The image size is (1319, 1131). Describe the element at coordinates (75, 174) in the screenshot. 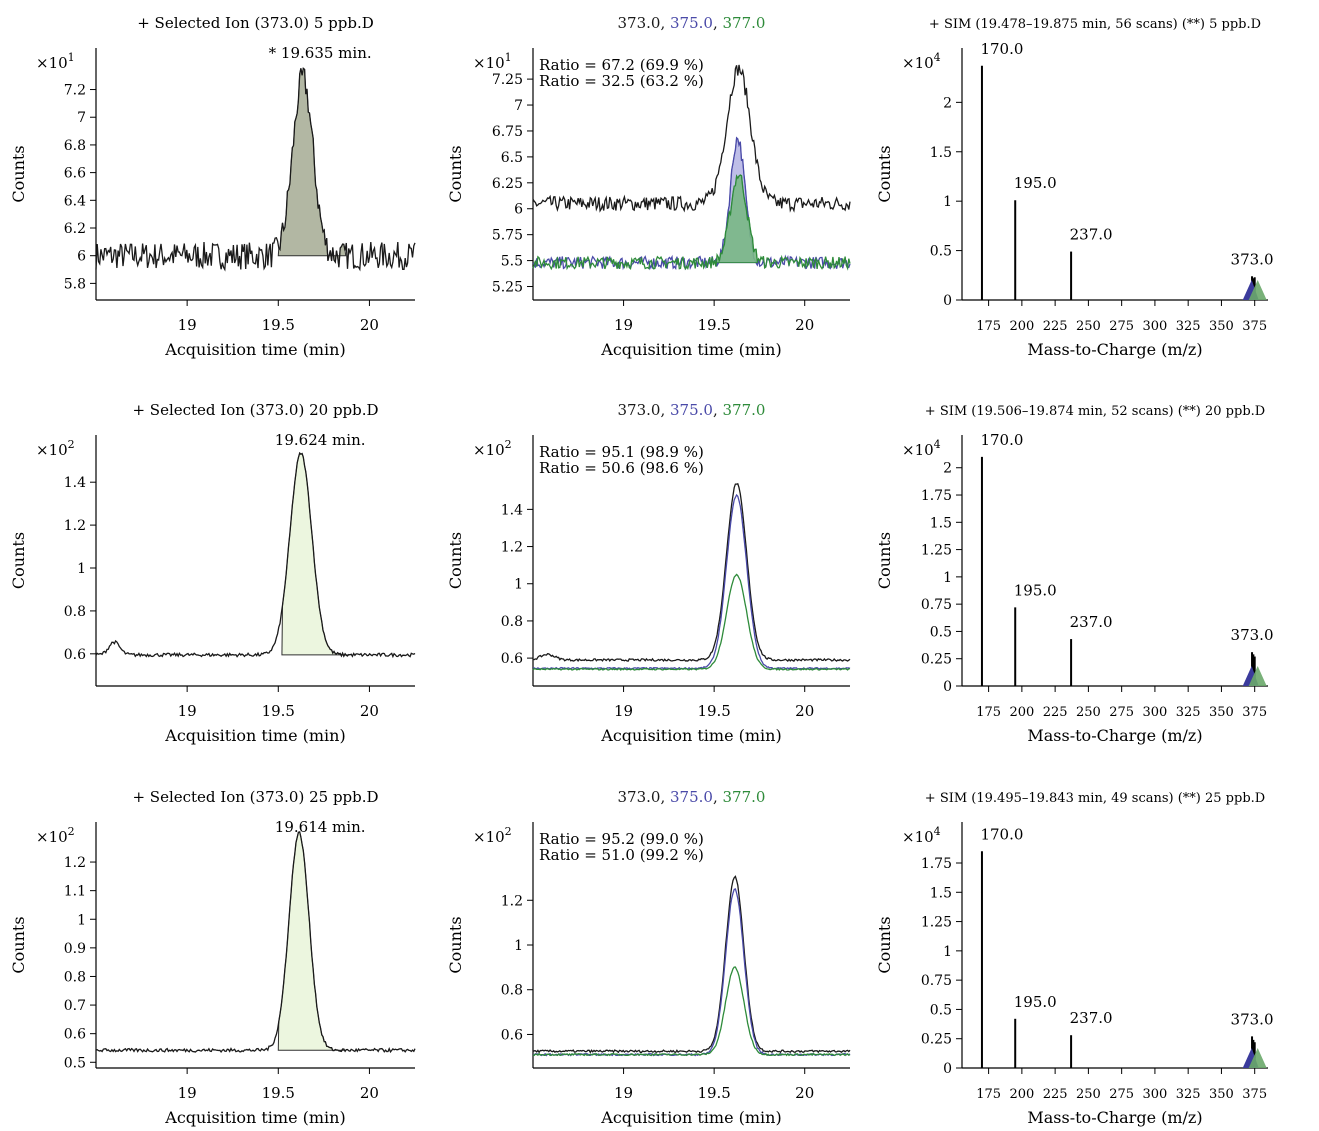

I see `y-tick-label: 6.6` at that location.